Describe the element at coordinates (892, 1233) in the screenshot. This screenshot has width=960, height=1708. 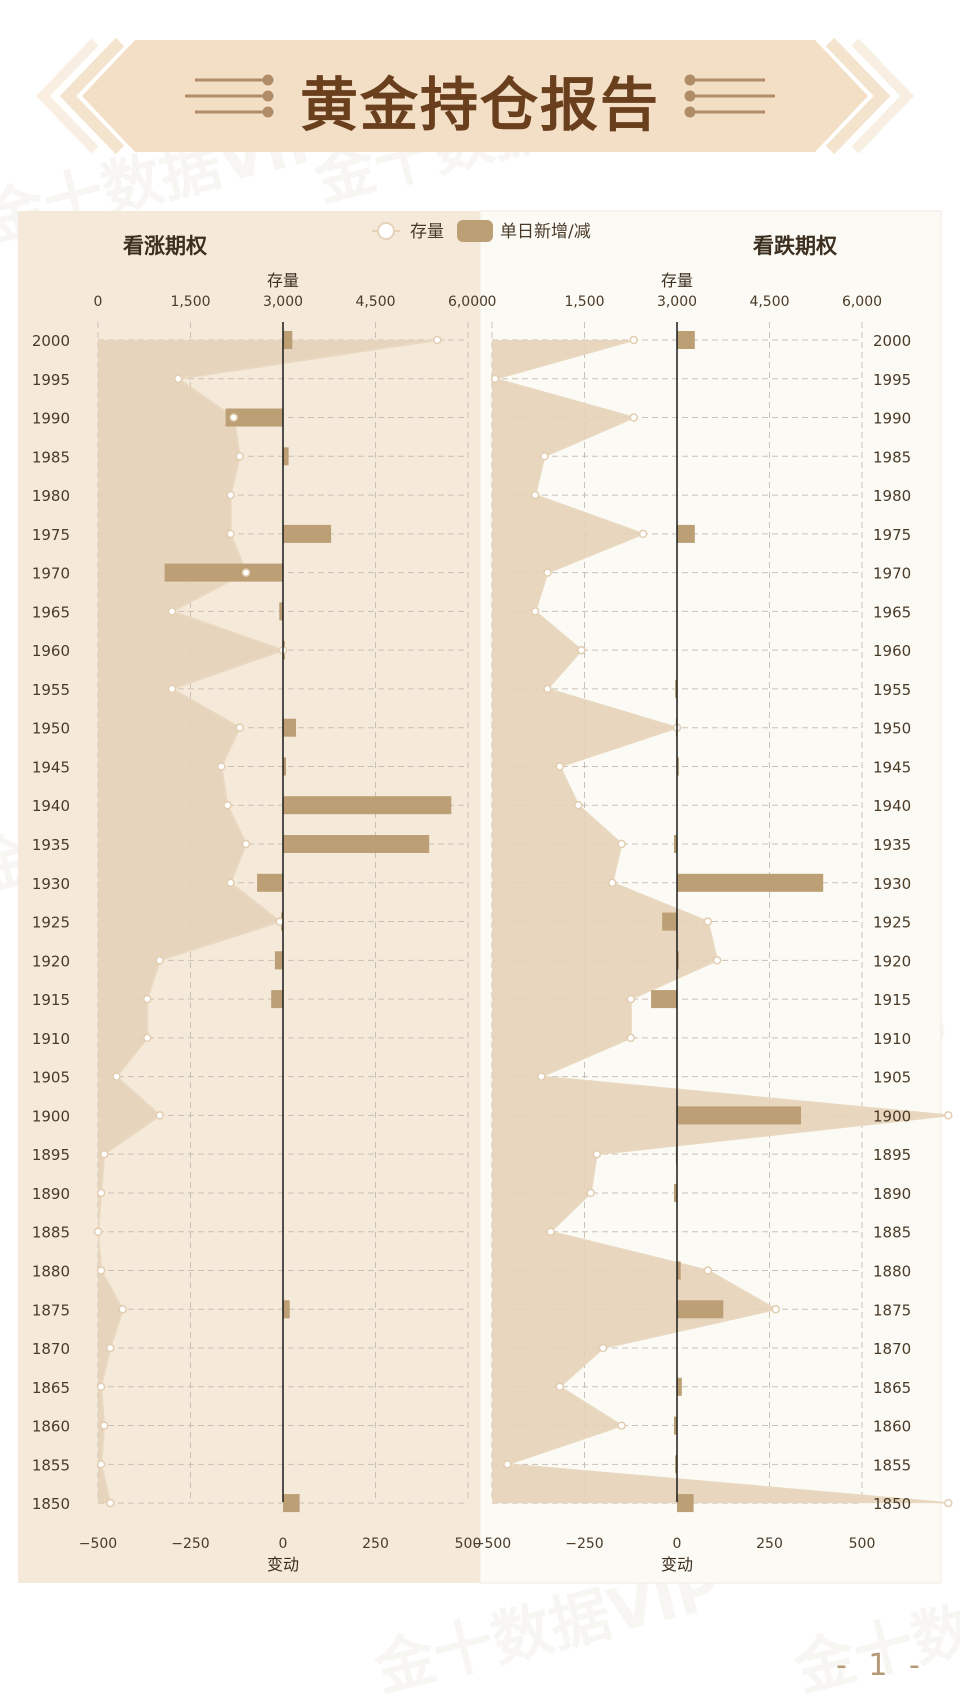
I see `category-label: 1885` at that location.